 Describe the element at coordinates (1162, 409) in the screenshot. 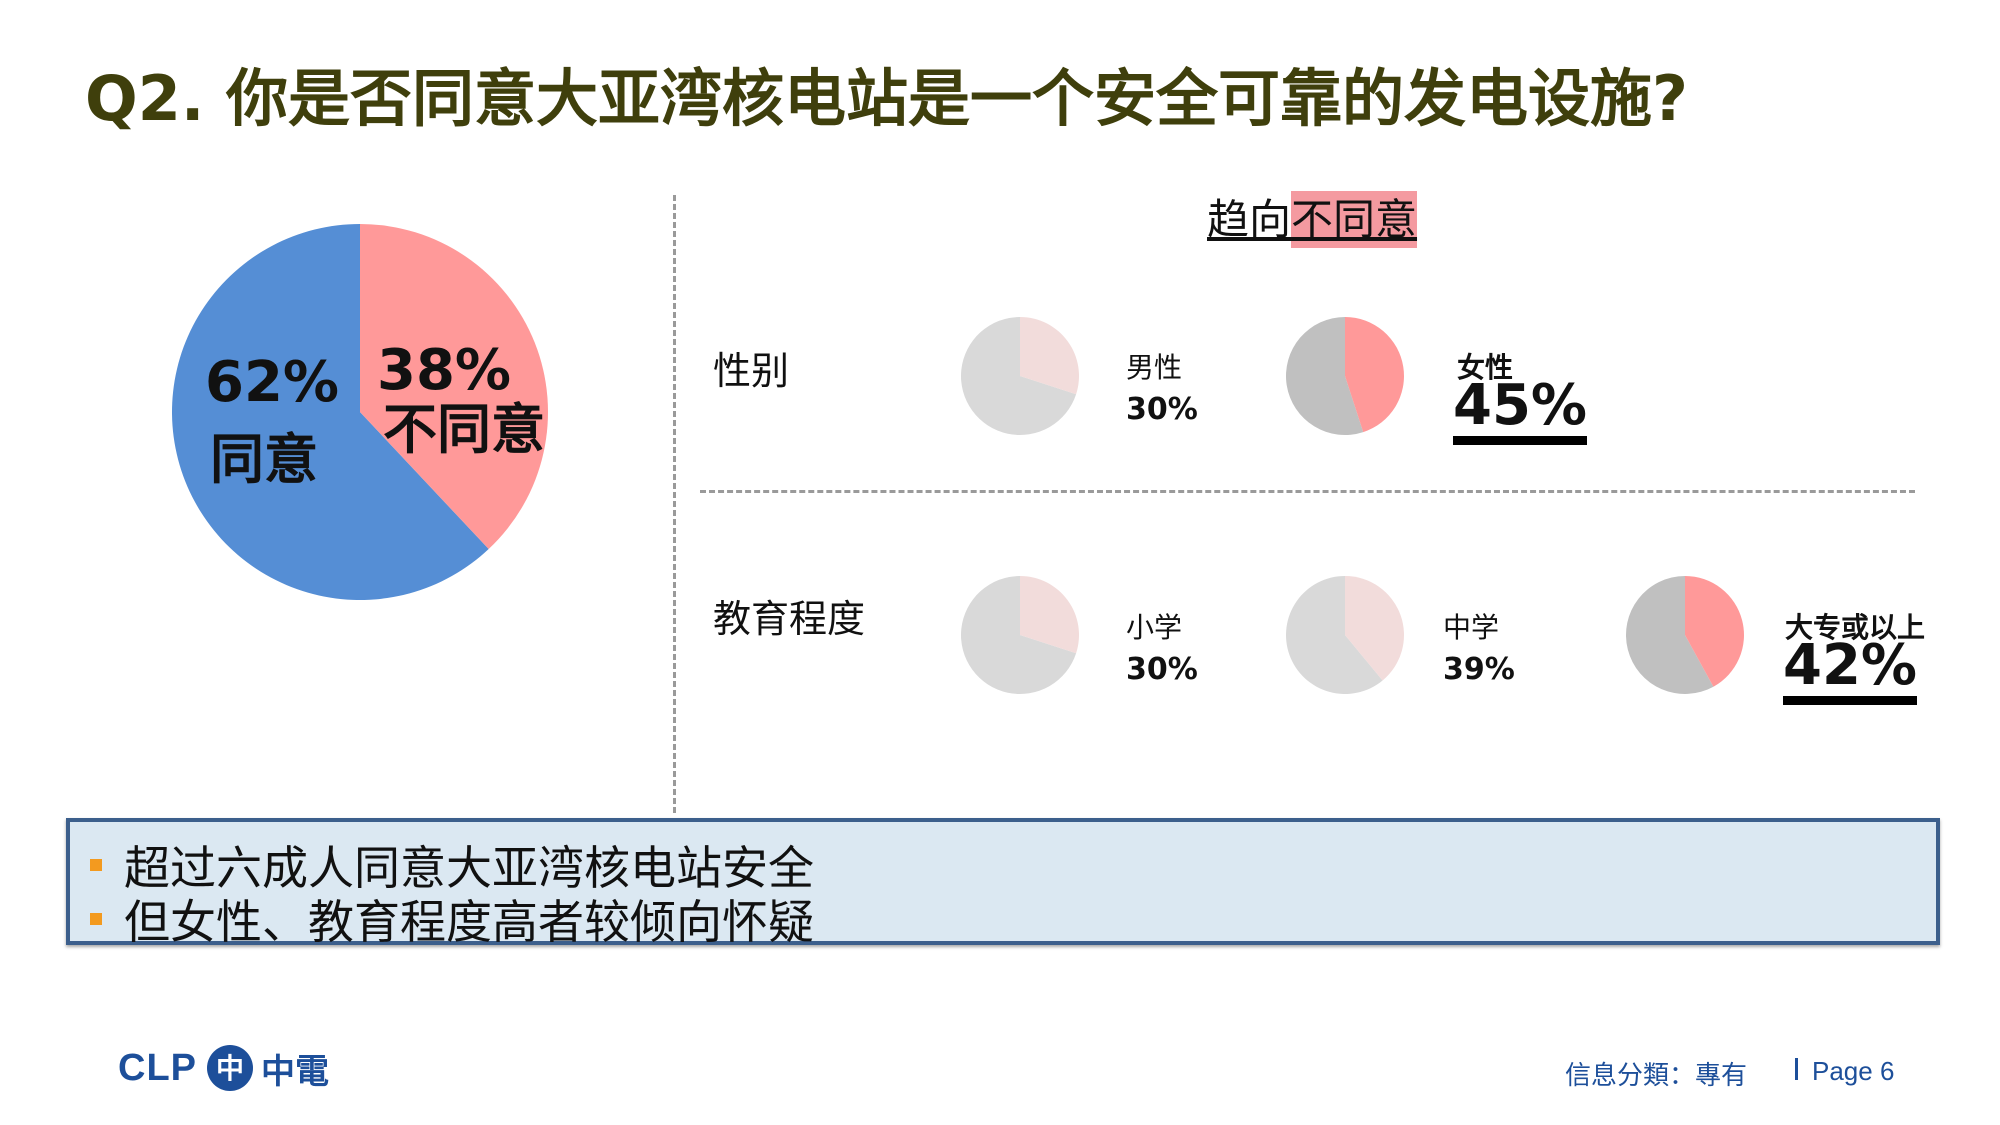

I see `male-value: 30%` at that location.